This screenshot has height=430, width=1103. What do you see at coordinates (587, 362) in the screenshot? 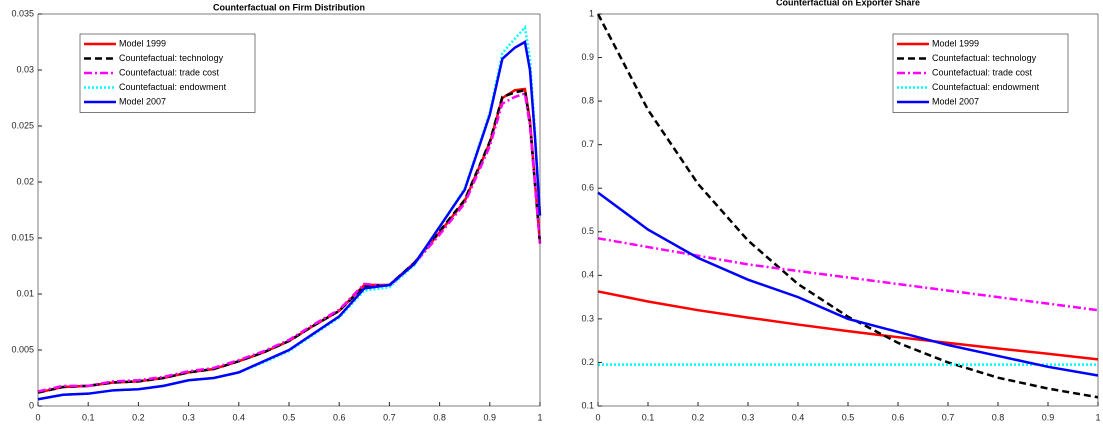
I see `y-tick-label: 0.2` at bounding box center [587, 362].